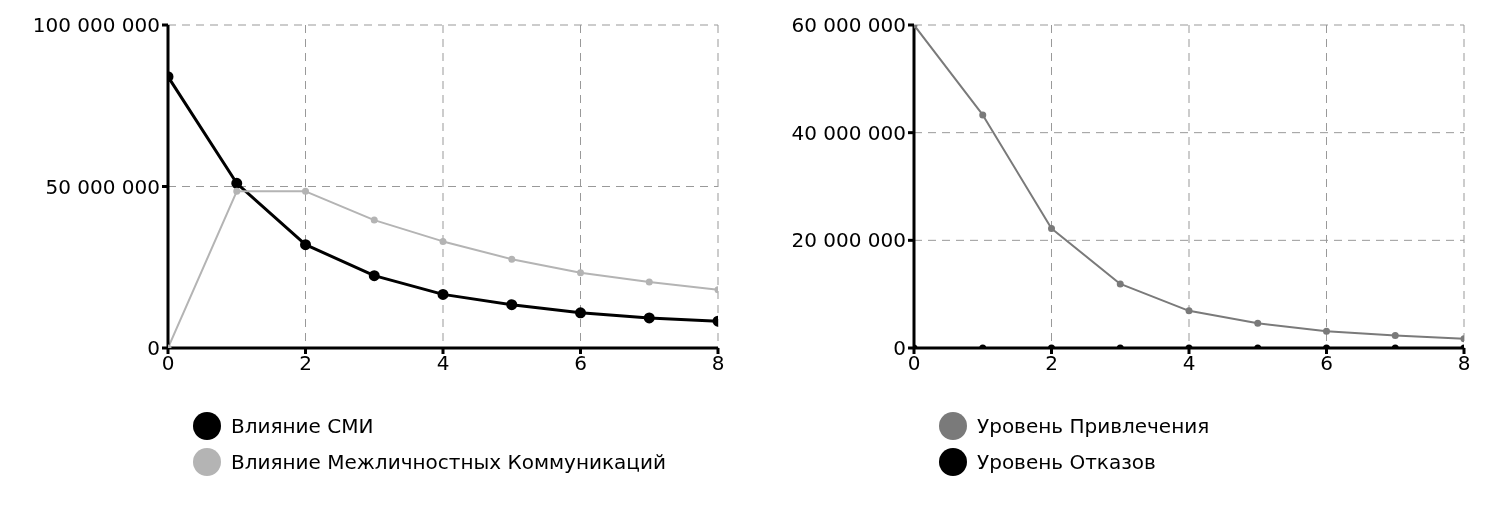 The image size is (1502, 526). I want to click on legend-label: Уровень Привлечения, so click(1093, 426).